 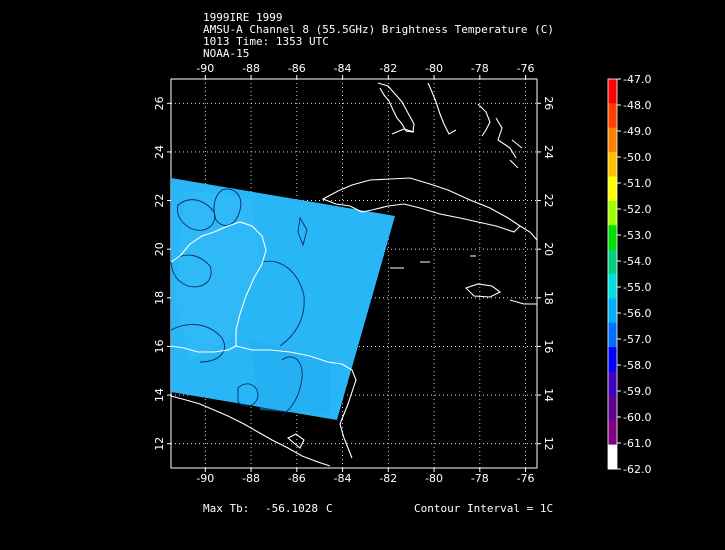 I want to click on colorbar-label: -53.0, so click(x=637, y=235).